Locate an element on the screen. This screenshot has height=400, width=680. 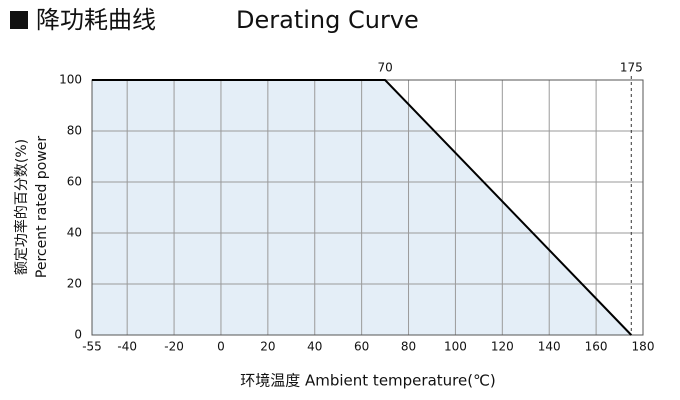
x-tick-label: 140 is located at coordinates (549, 347).